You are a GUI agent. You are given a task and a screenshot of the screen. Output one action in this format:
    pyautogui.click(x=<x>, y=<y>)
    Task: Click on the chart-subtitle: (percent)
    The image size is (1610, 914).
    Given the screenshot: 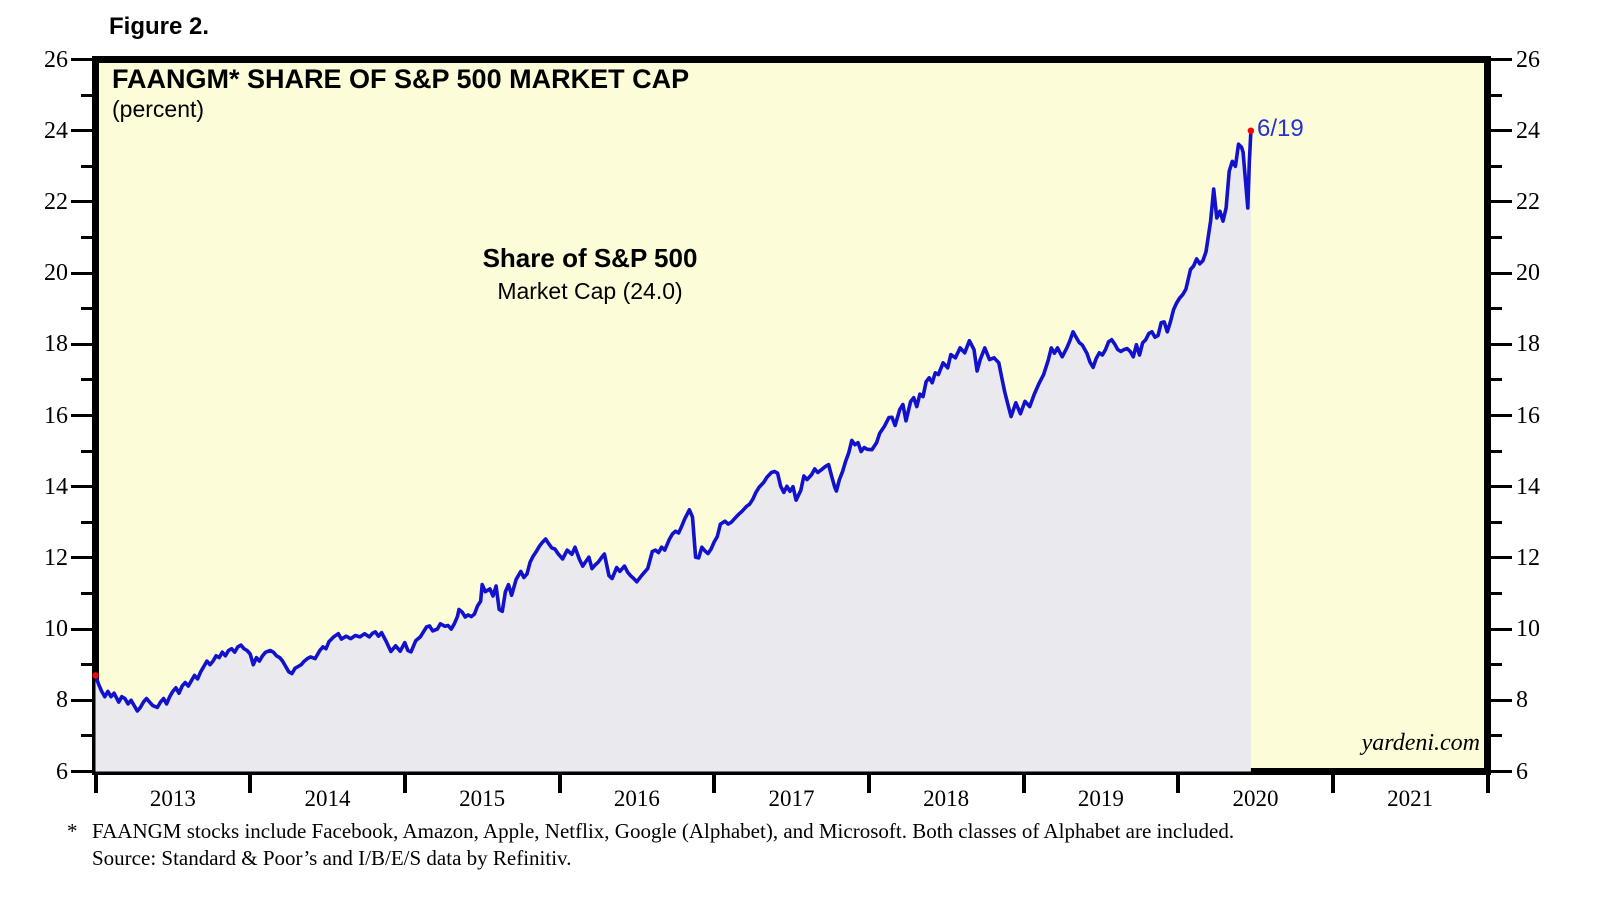 What is the action you would take?
    pyautogui.click(x=158, y=109)
    